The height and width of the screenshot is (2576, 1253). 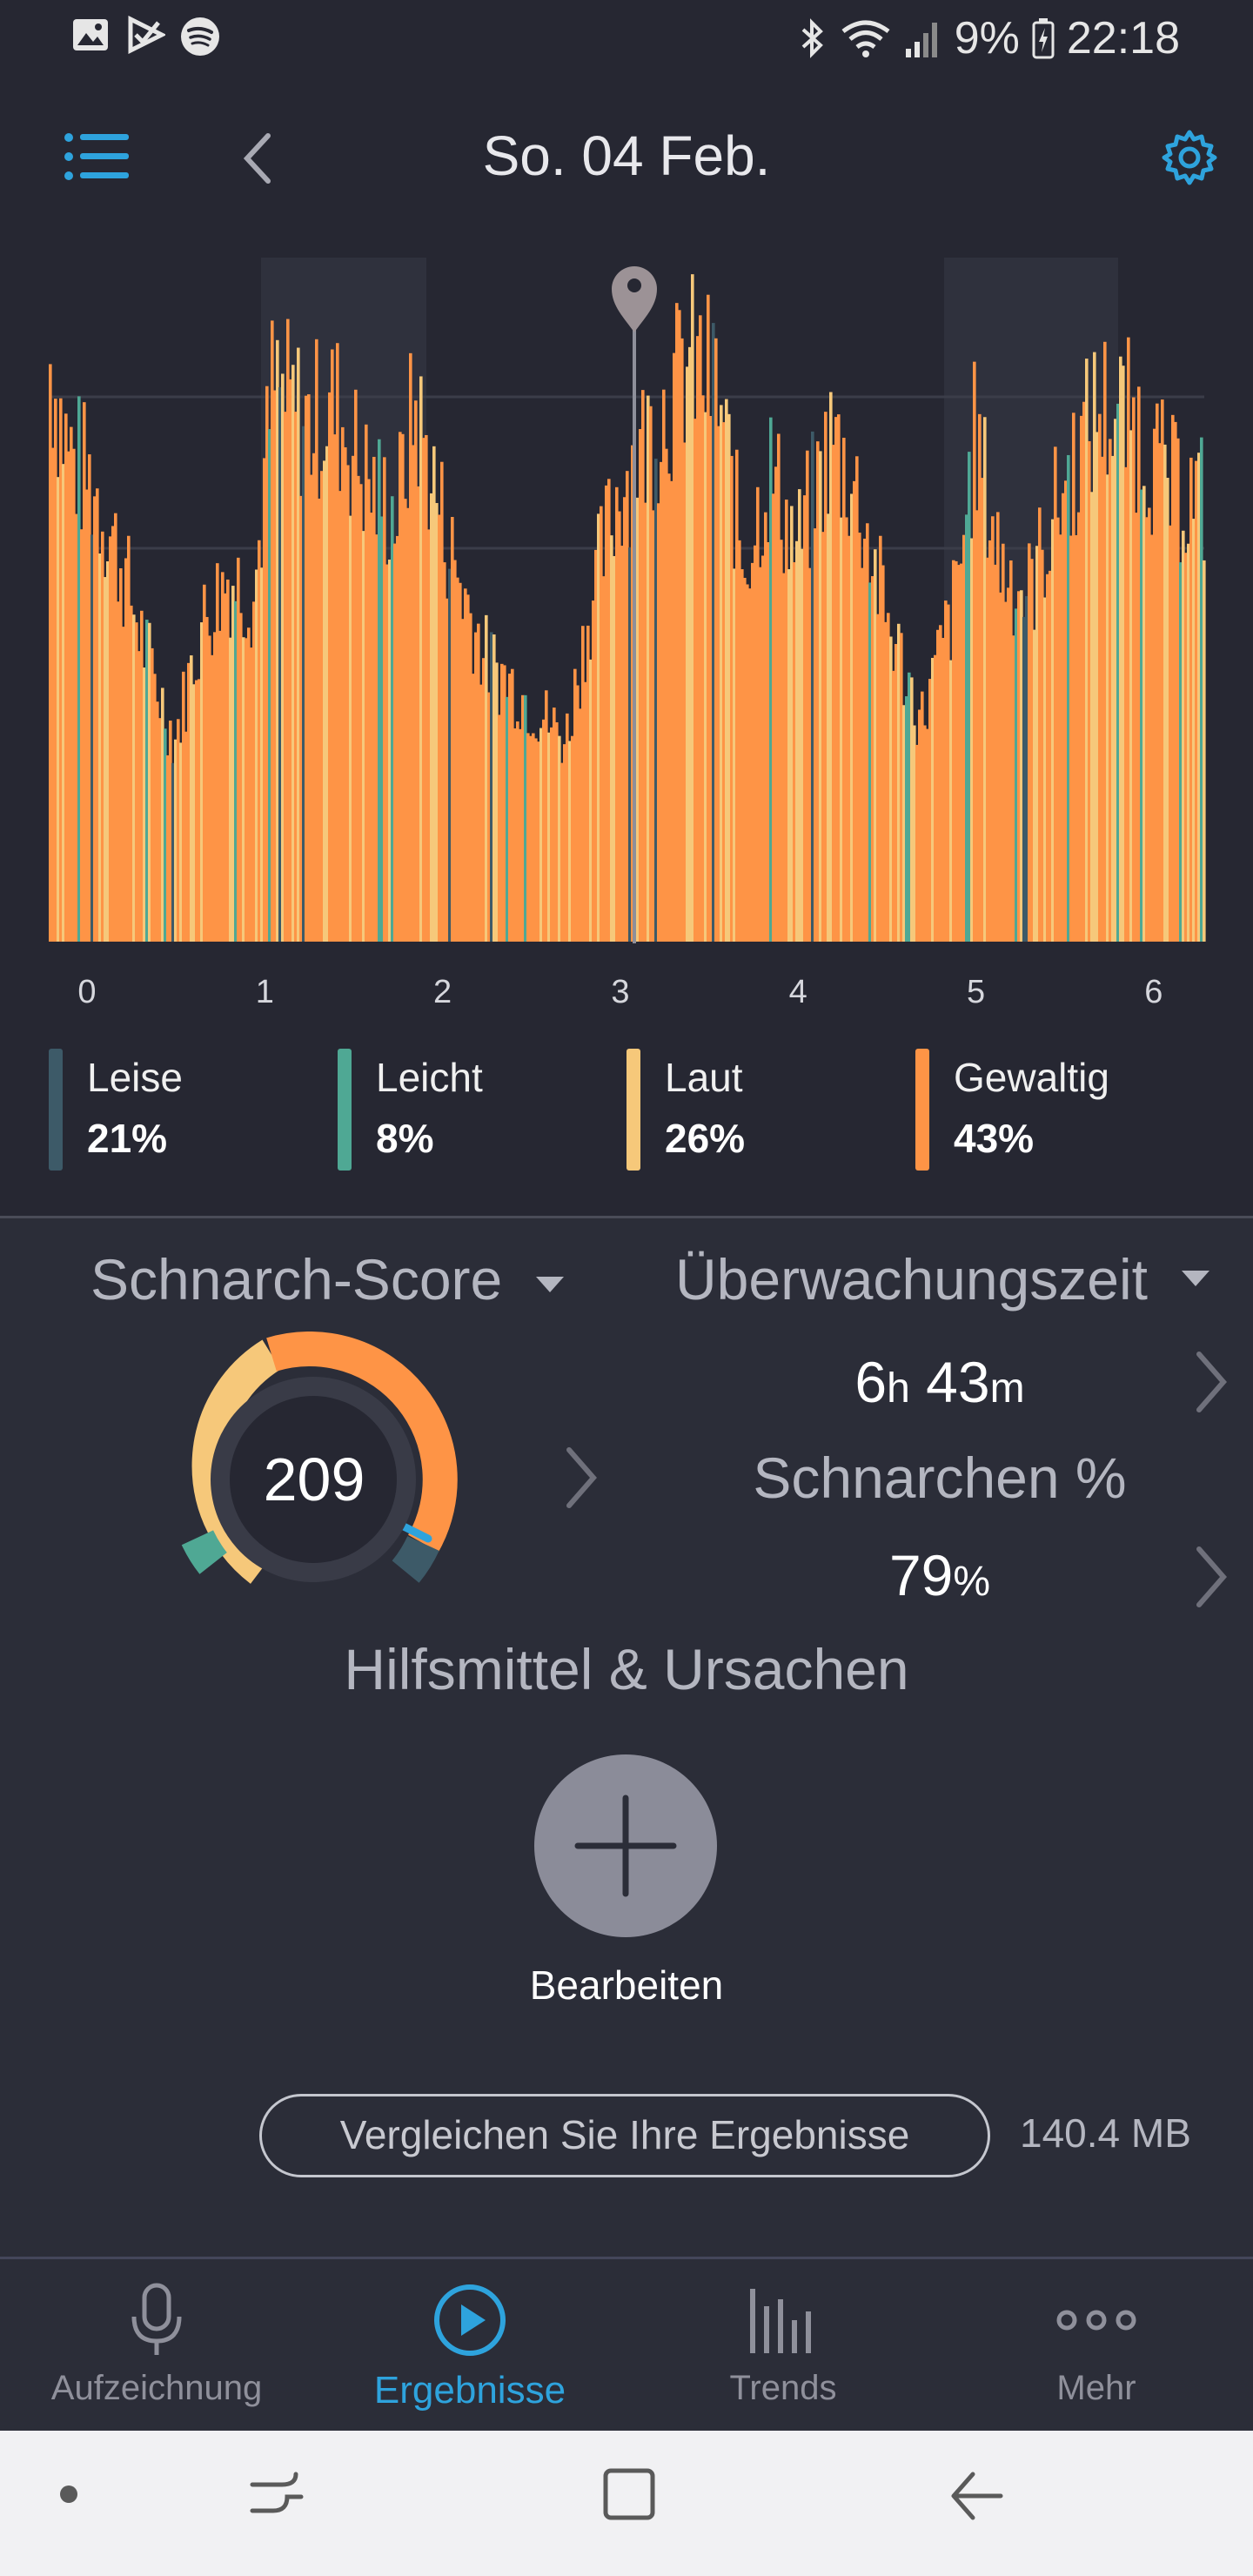 I want to click on score-dropdown: Schnarch-Score, so click(x=328, y=1279).